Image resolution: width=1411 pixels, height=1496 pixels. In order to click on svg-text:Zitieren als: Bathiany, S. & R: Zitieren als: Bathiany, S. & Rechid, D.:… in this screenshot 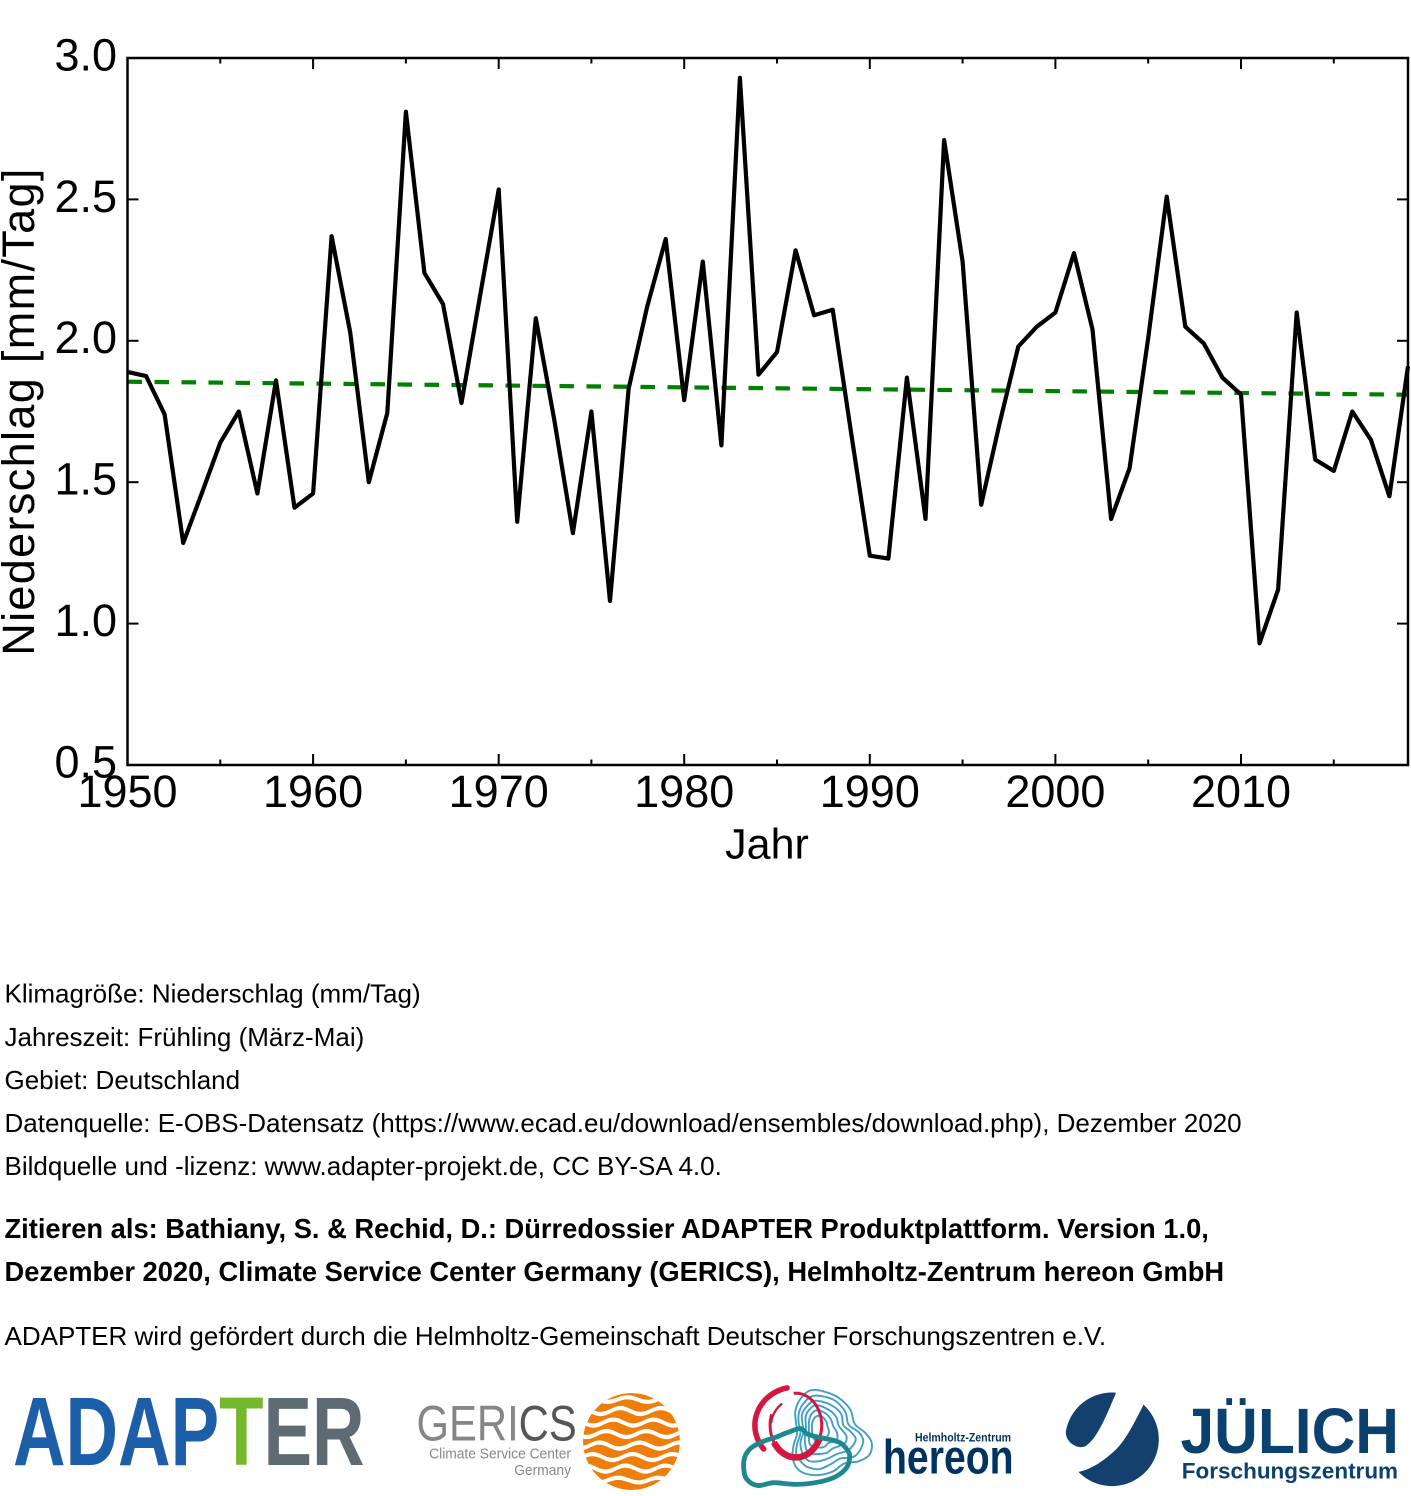, I will do `click(607, 1228)`.